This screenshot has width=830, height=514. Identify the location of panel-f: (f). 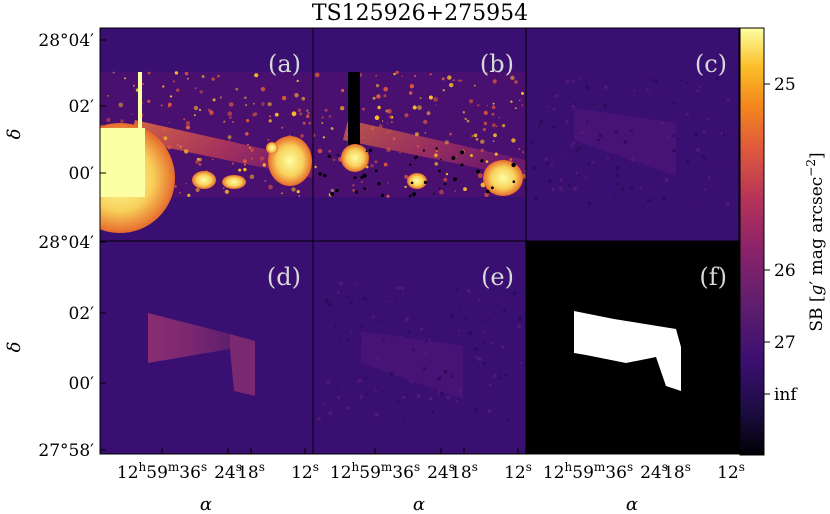
(632, 347).